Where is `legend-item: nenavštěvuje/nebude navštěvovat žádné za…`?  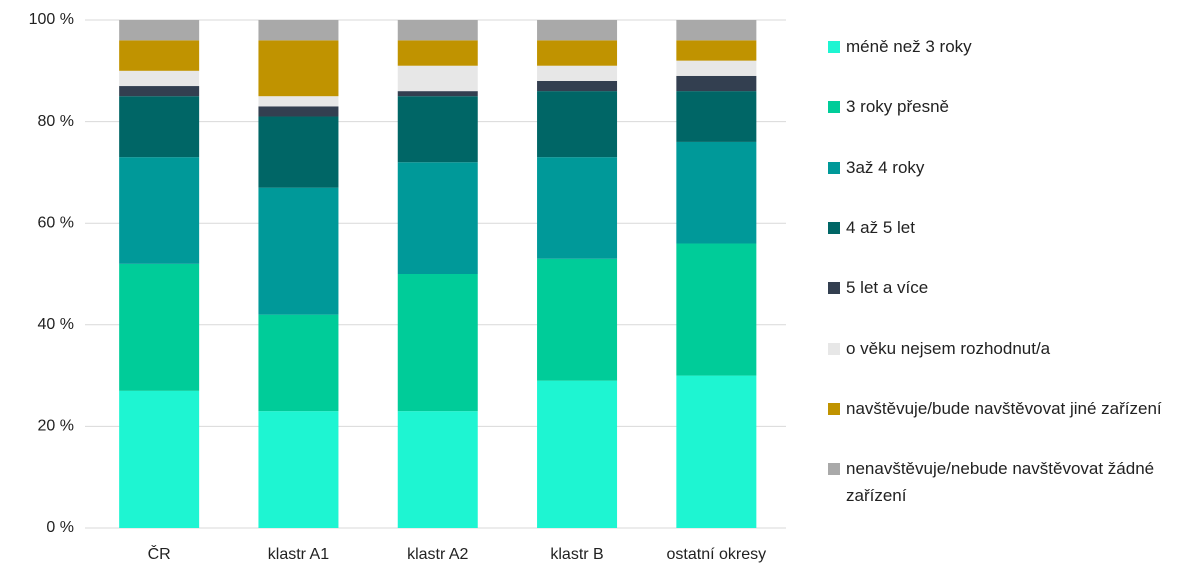
legend-item: nenavštěvuje/nebude navštěvovat žádné za… is located at coordinates (1003, 482).